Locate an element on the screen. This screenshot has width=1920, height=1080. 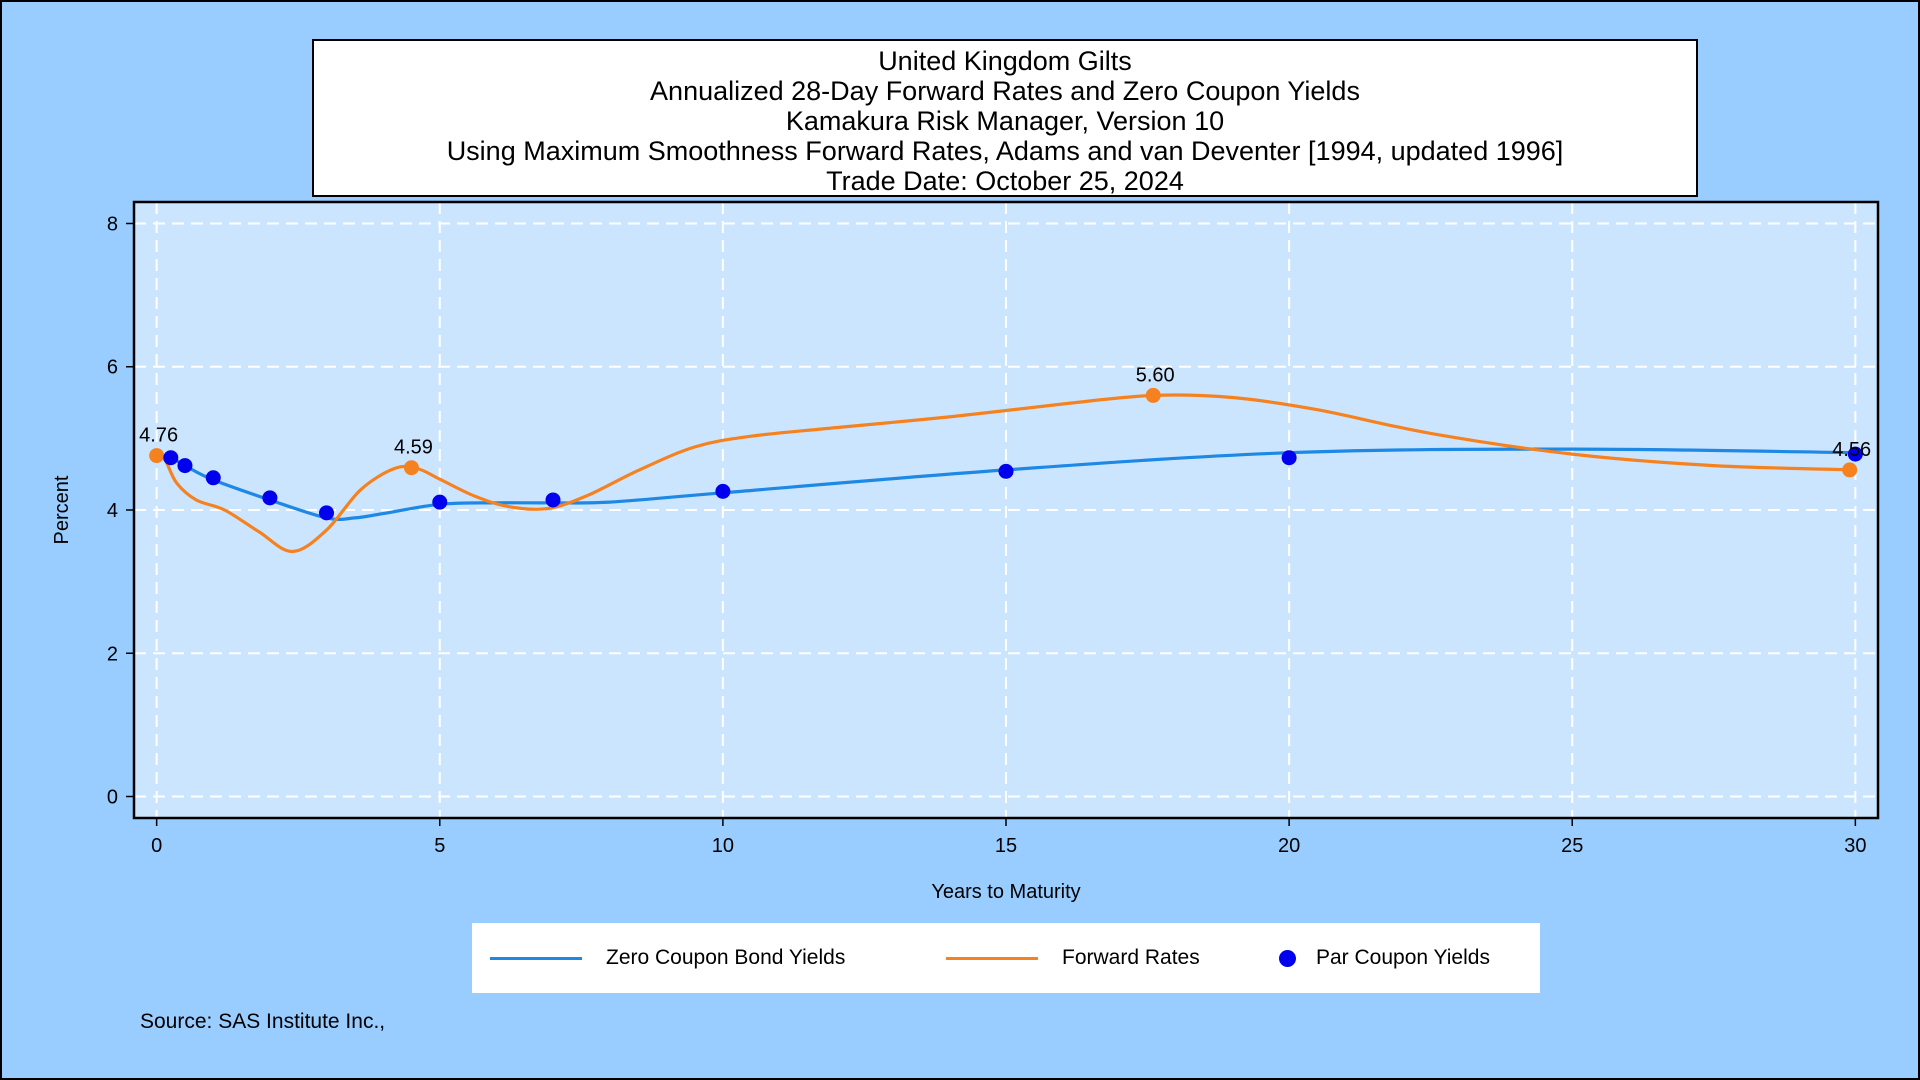
legend-swatch-zero is located at coordinates (536, 958).